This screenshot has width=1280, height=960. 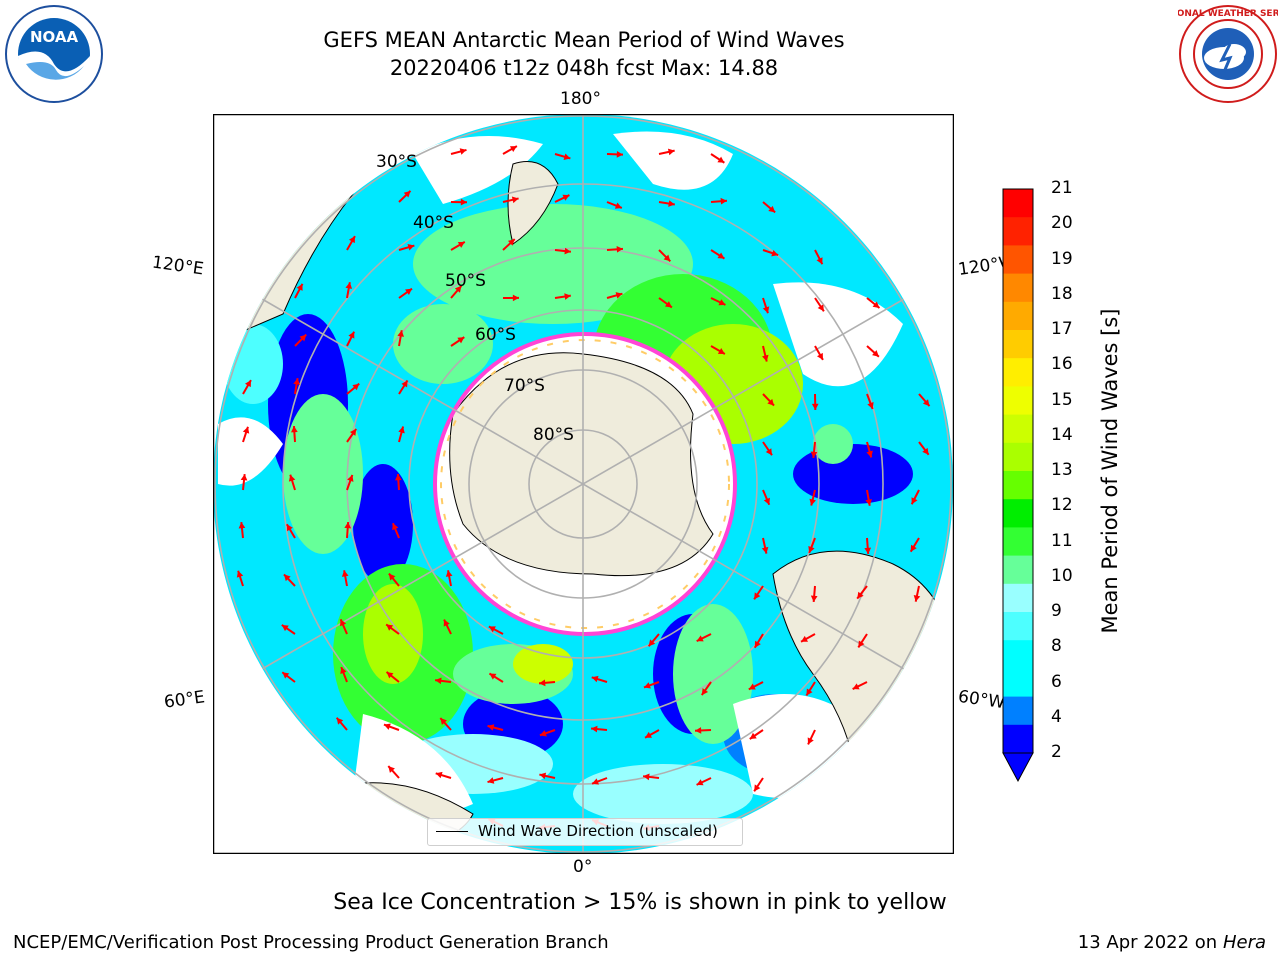 What do you see at coordinates (495, 335) in the screenshot?
I see `lat-label-60s: 60°S` at bounding box center [495, 335].